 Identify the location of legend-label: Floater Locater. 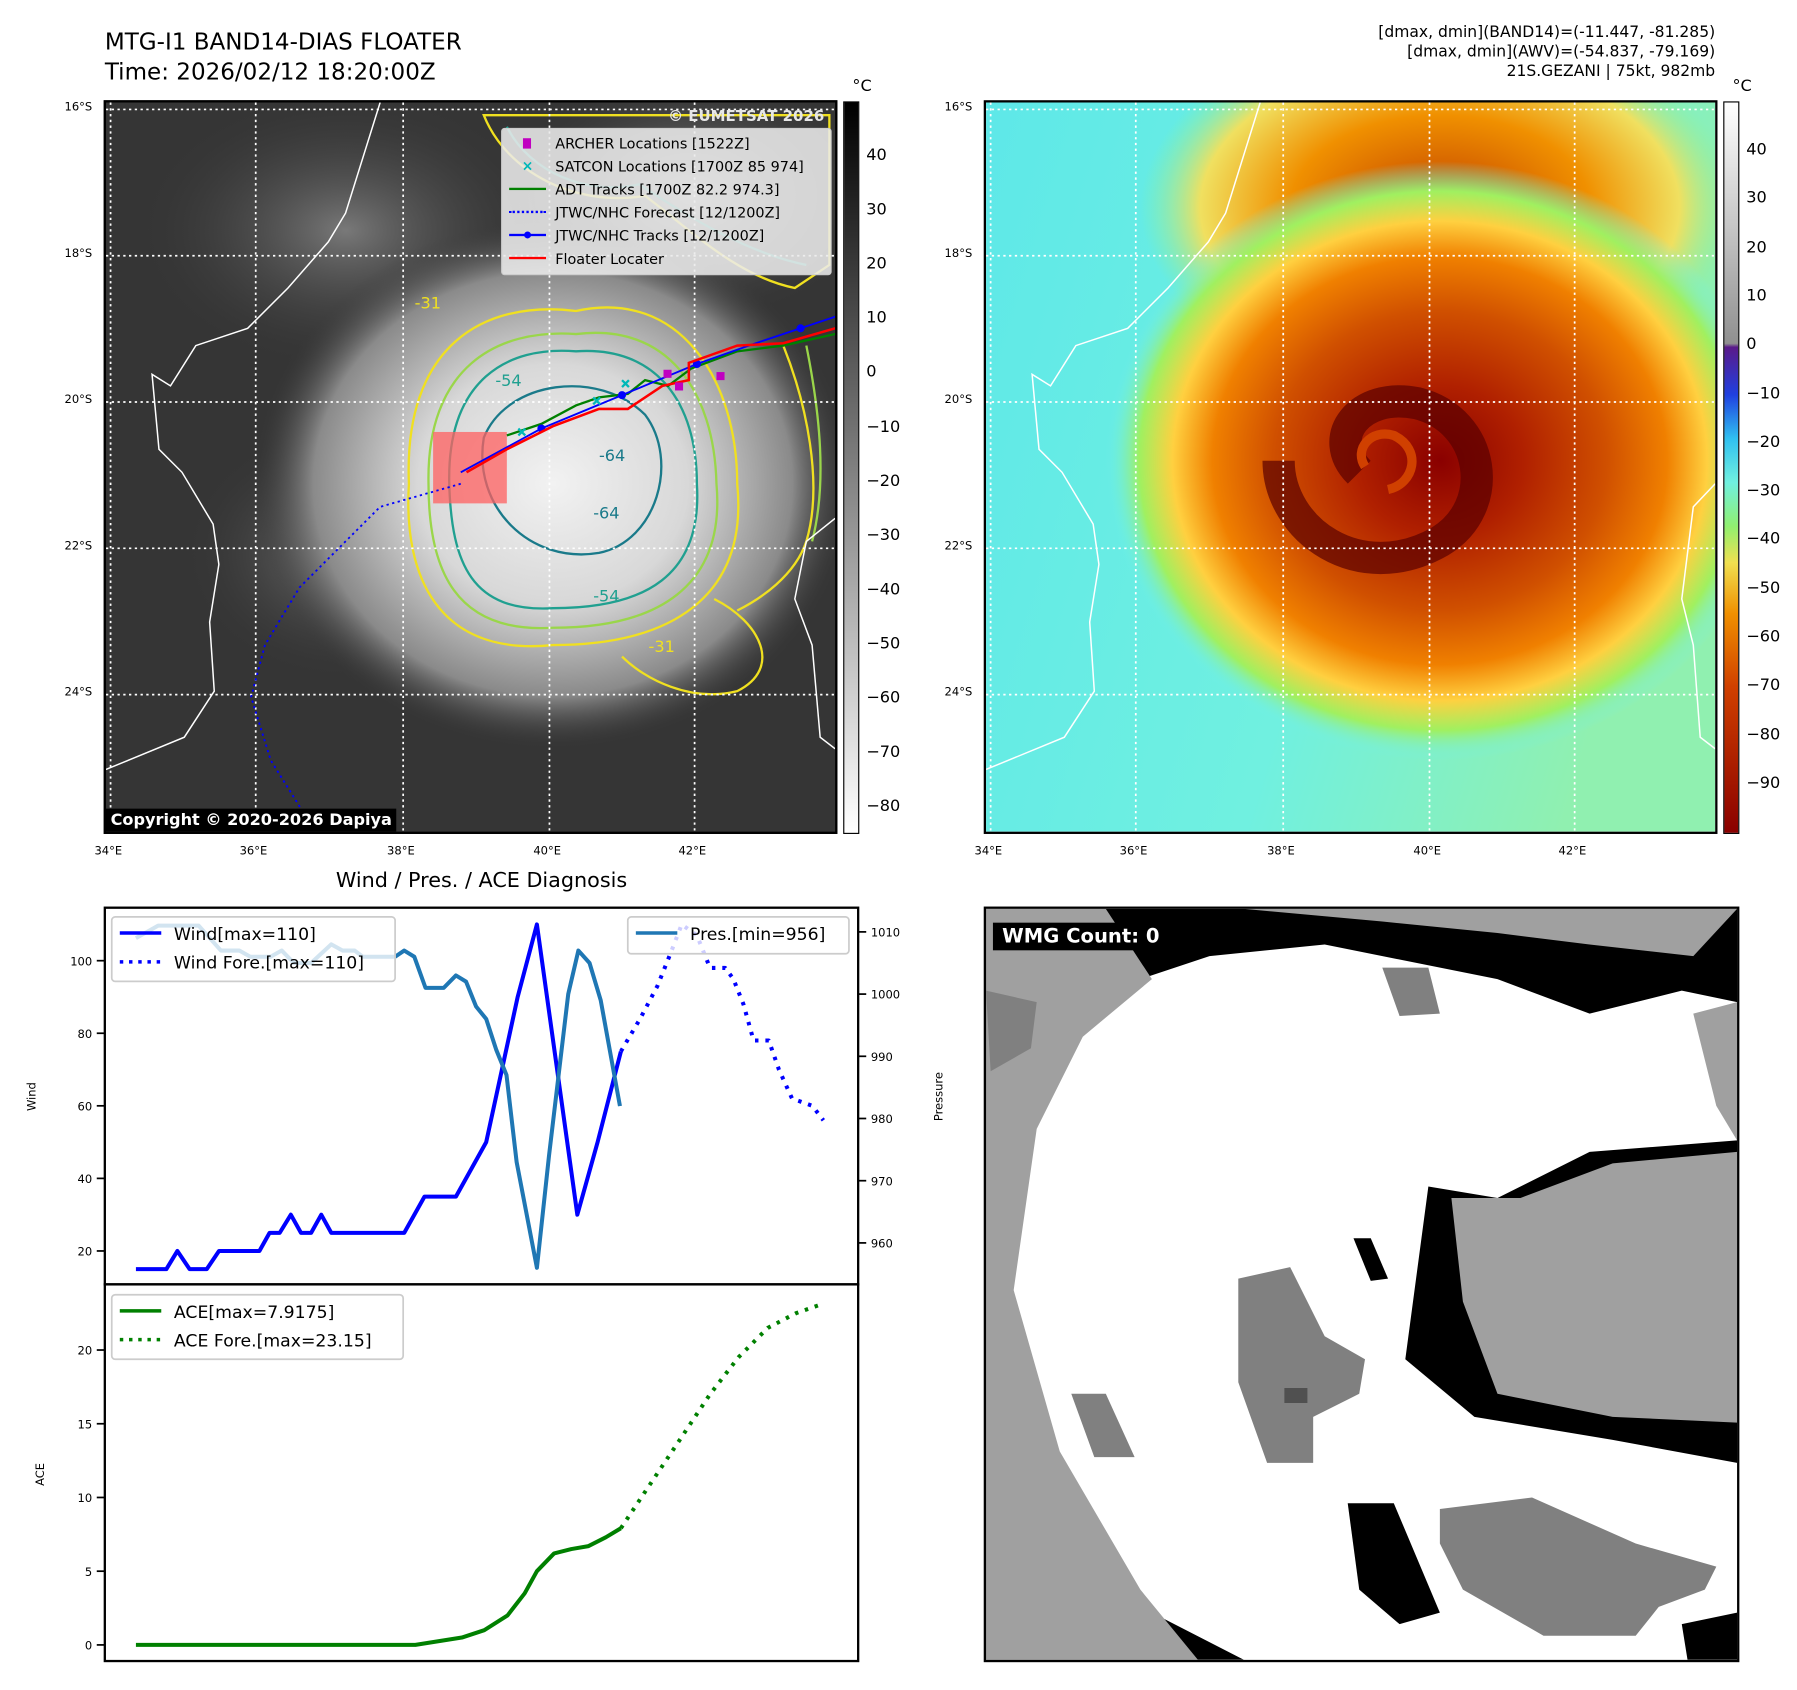
(609, 258).